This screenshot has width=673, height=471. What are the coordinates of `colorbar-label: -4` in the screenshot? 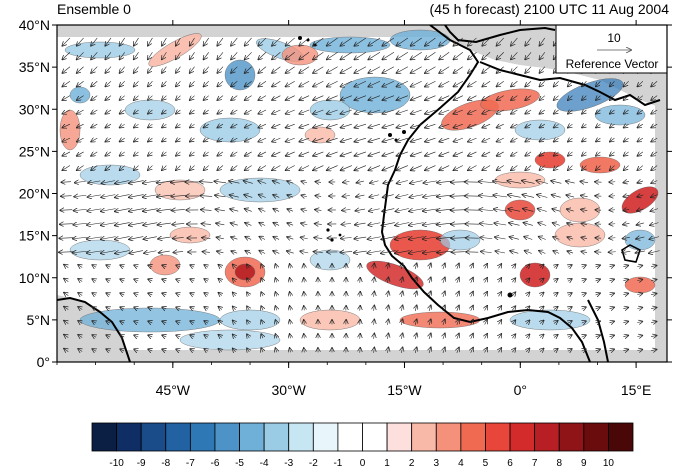 It's located at (264, 463).